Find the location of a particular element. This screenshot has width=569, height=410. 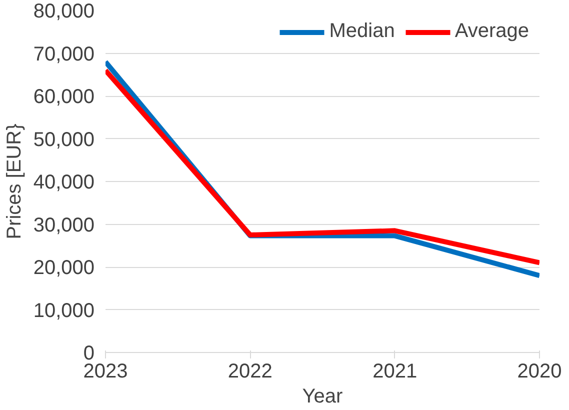

y-tick-label: 30,000 is located at coordinates (63, 225).